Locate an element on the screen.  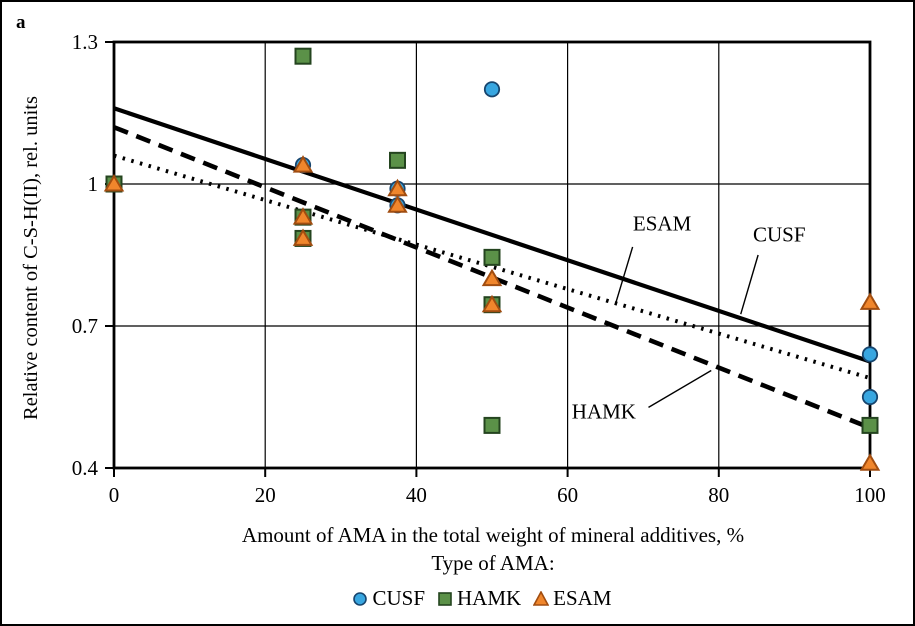
annotation-hamk: HAMK is located at coordinates (603, 411).